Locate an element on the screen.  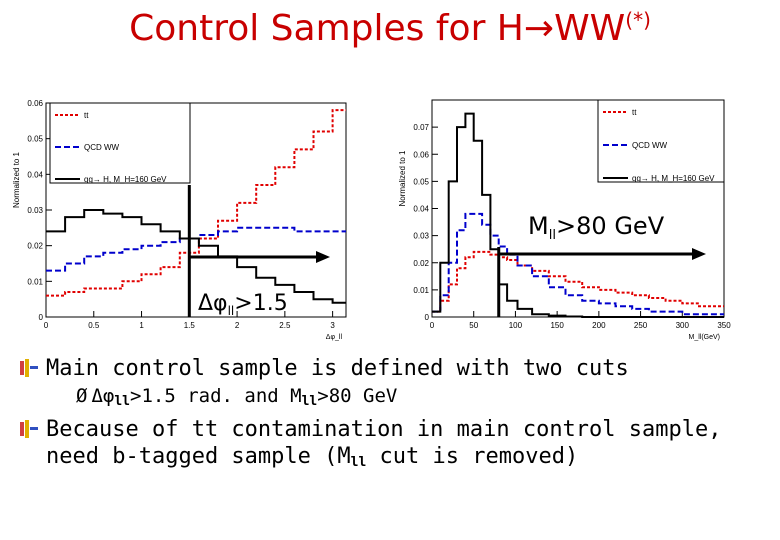
title-tail: WW is located at coordinates (590, 28).